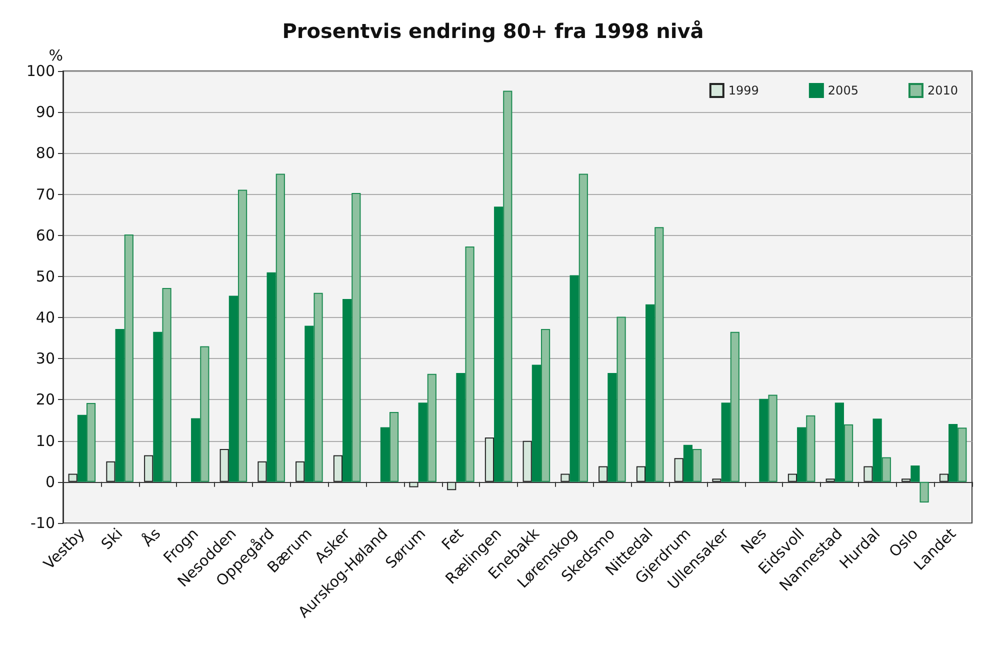 Image resolution: width=986 pixels, height=648 pixels. Describe the element at coordinates (843, 91) in the screenshot. I see `legend-label: 2005` at that location.